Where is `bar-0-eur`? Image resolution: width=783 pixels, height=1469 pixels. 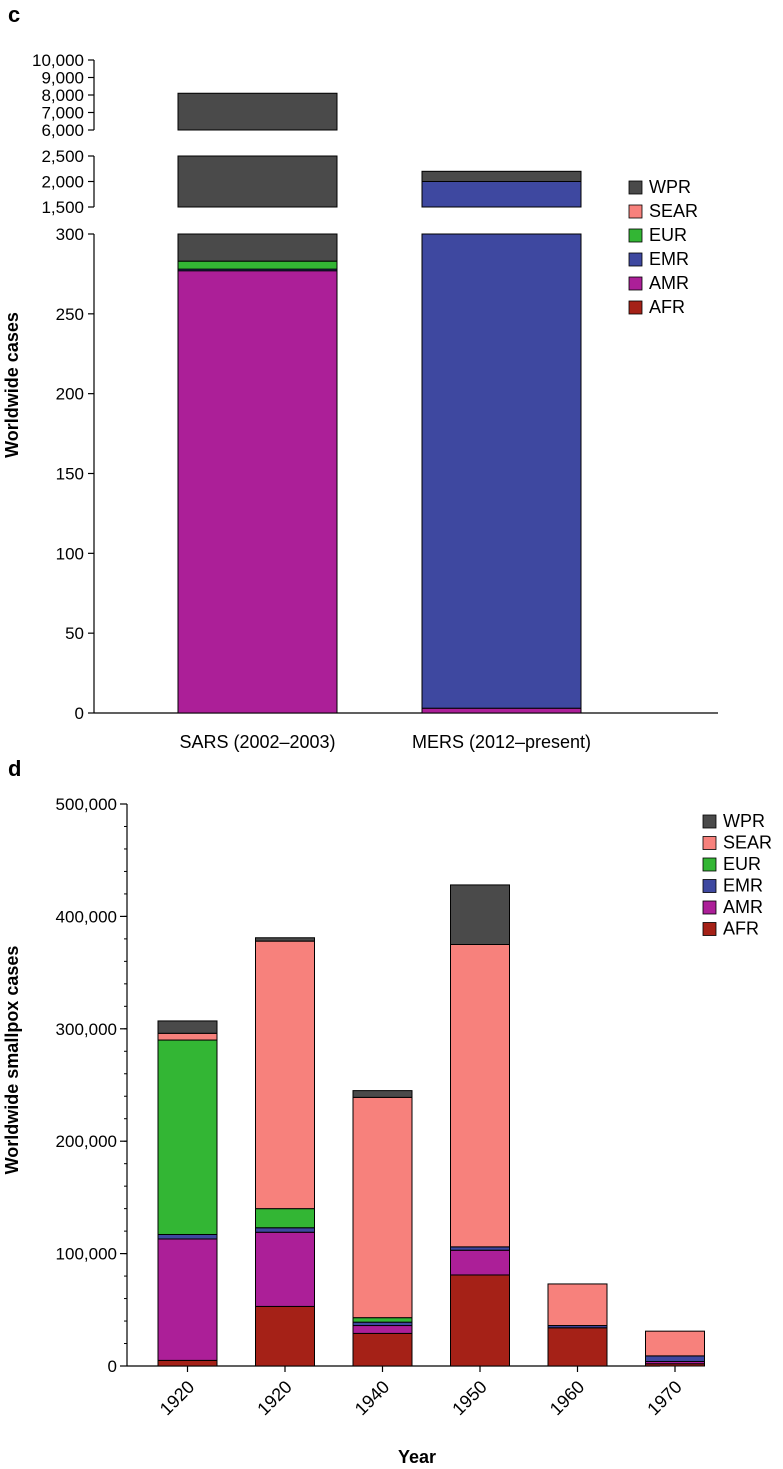
bar-0-eur is located at coordinates (187, 1137).